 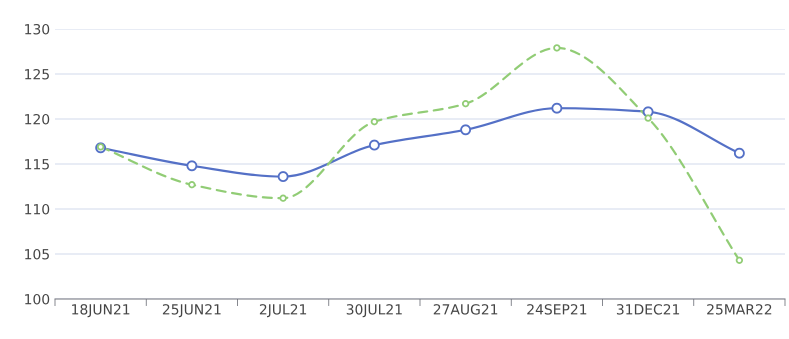 I want to click on y-tick-label: 120, so click(x=37, y=119).